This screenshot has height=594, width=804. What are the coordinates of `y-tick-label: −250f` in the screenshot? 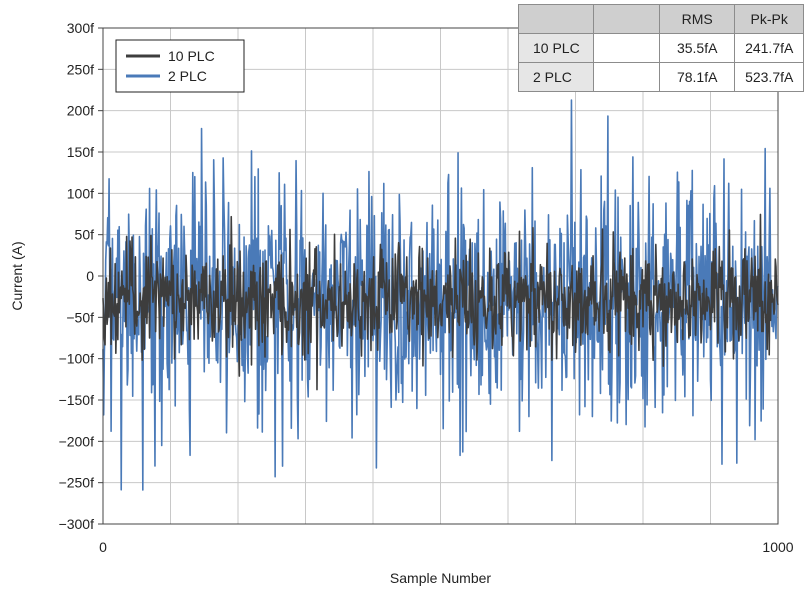 It's located at (77, 483).